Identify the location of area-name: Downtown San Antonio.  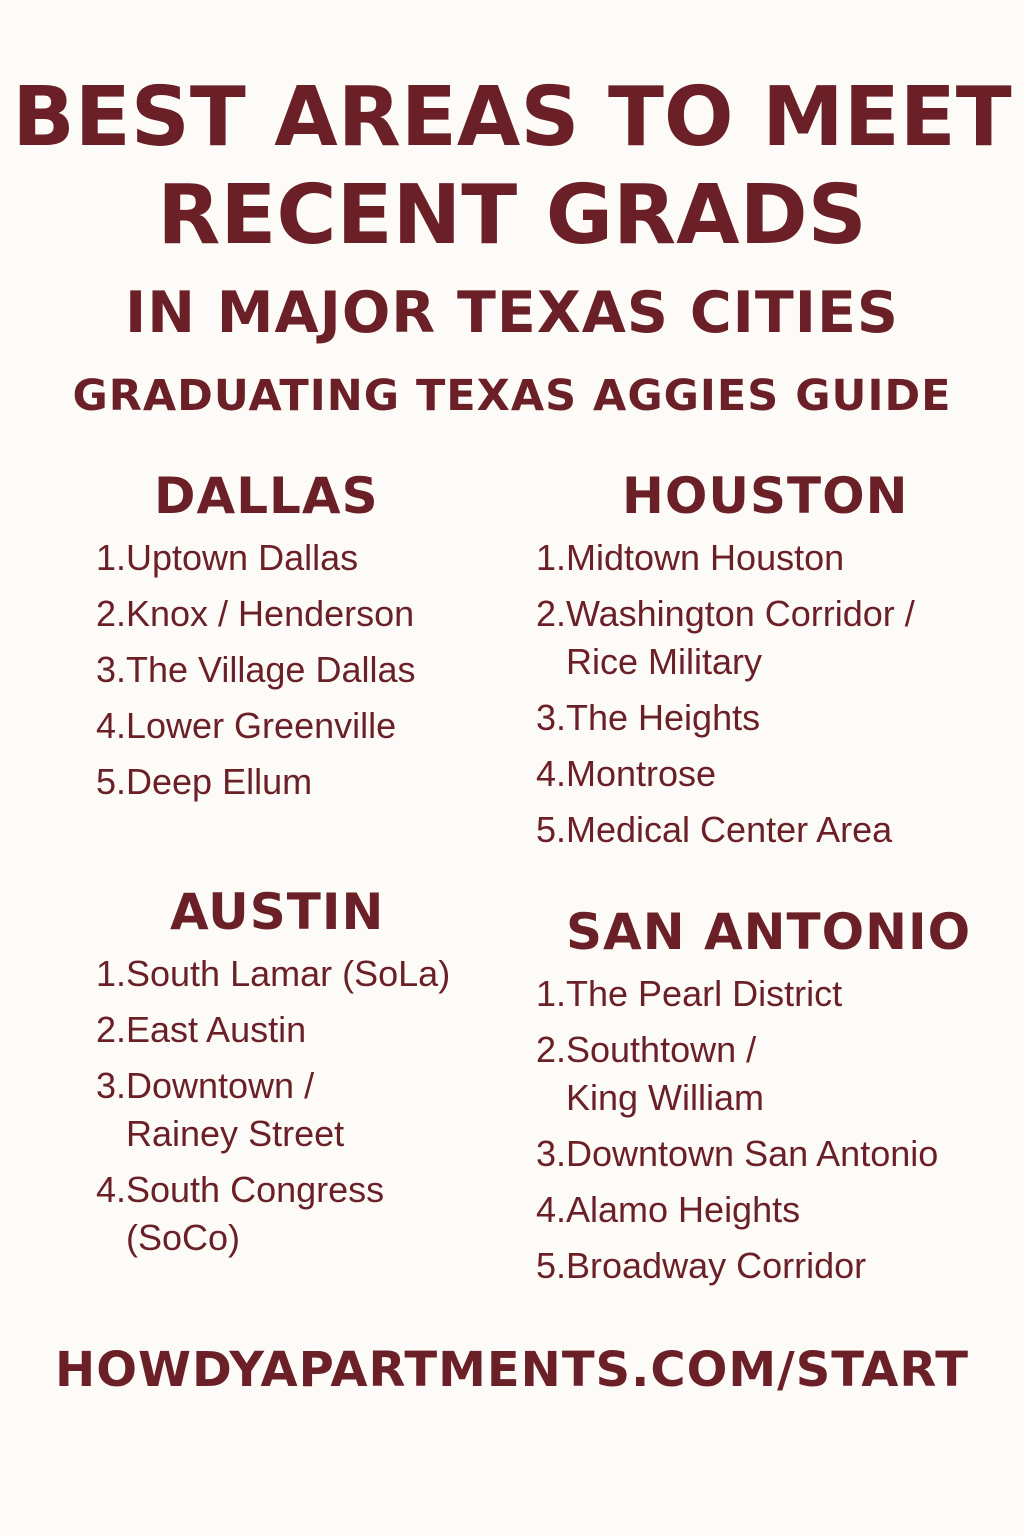
(752, 1153).